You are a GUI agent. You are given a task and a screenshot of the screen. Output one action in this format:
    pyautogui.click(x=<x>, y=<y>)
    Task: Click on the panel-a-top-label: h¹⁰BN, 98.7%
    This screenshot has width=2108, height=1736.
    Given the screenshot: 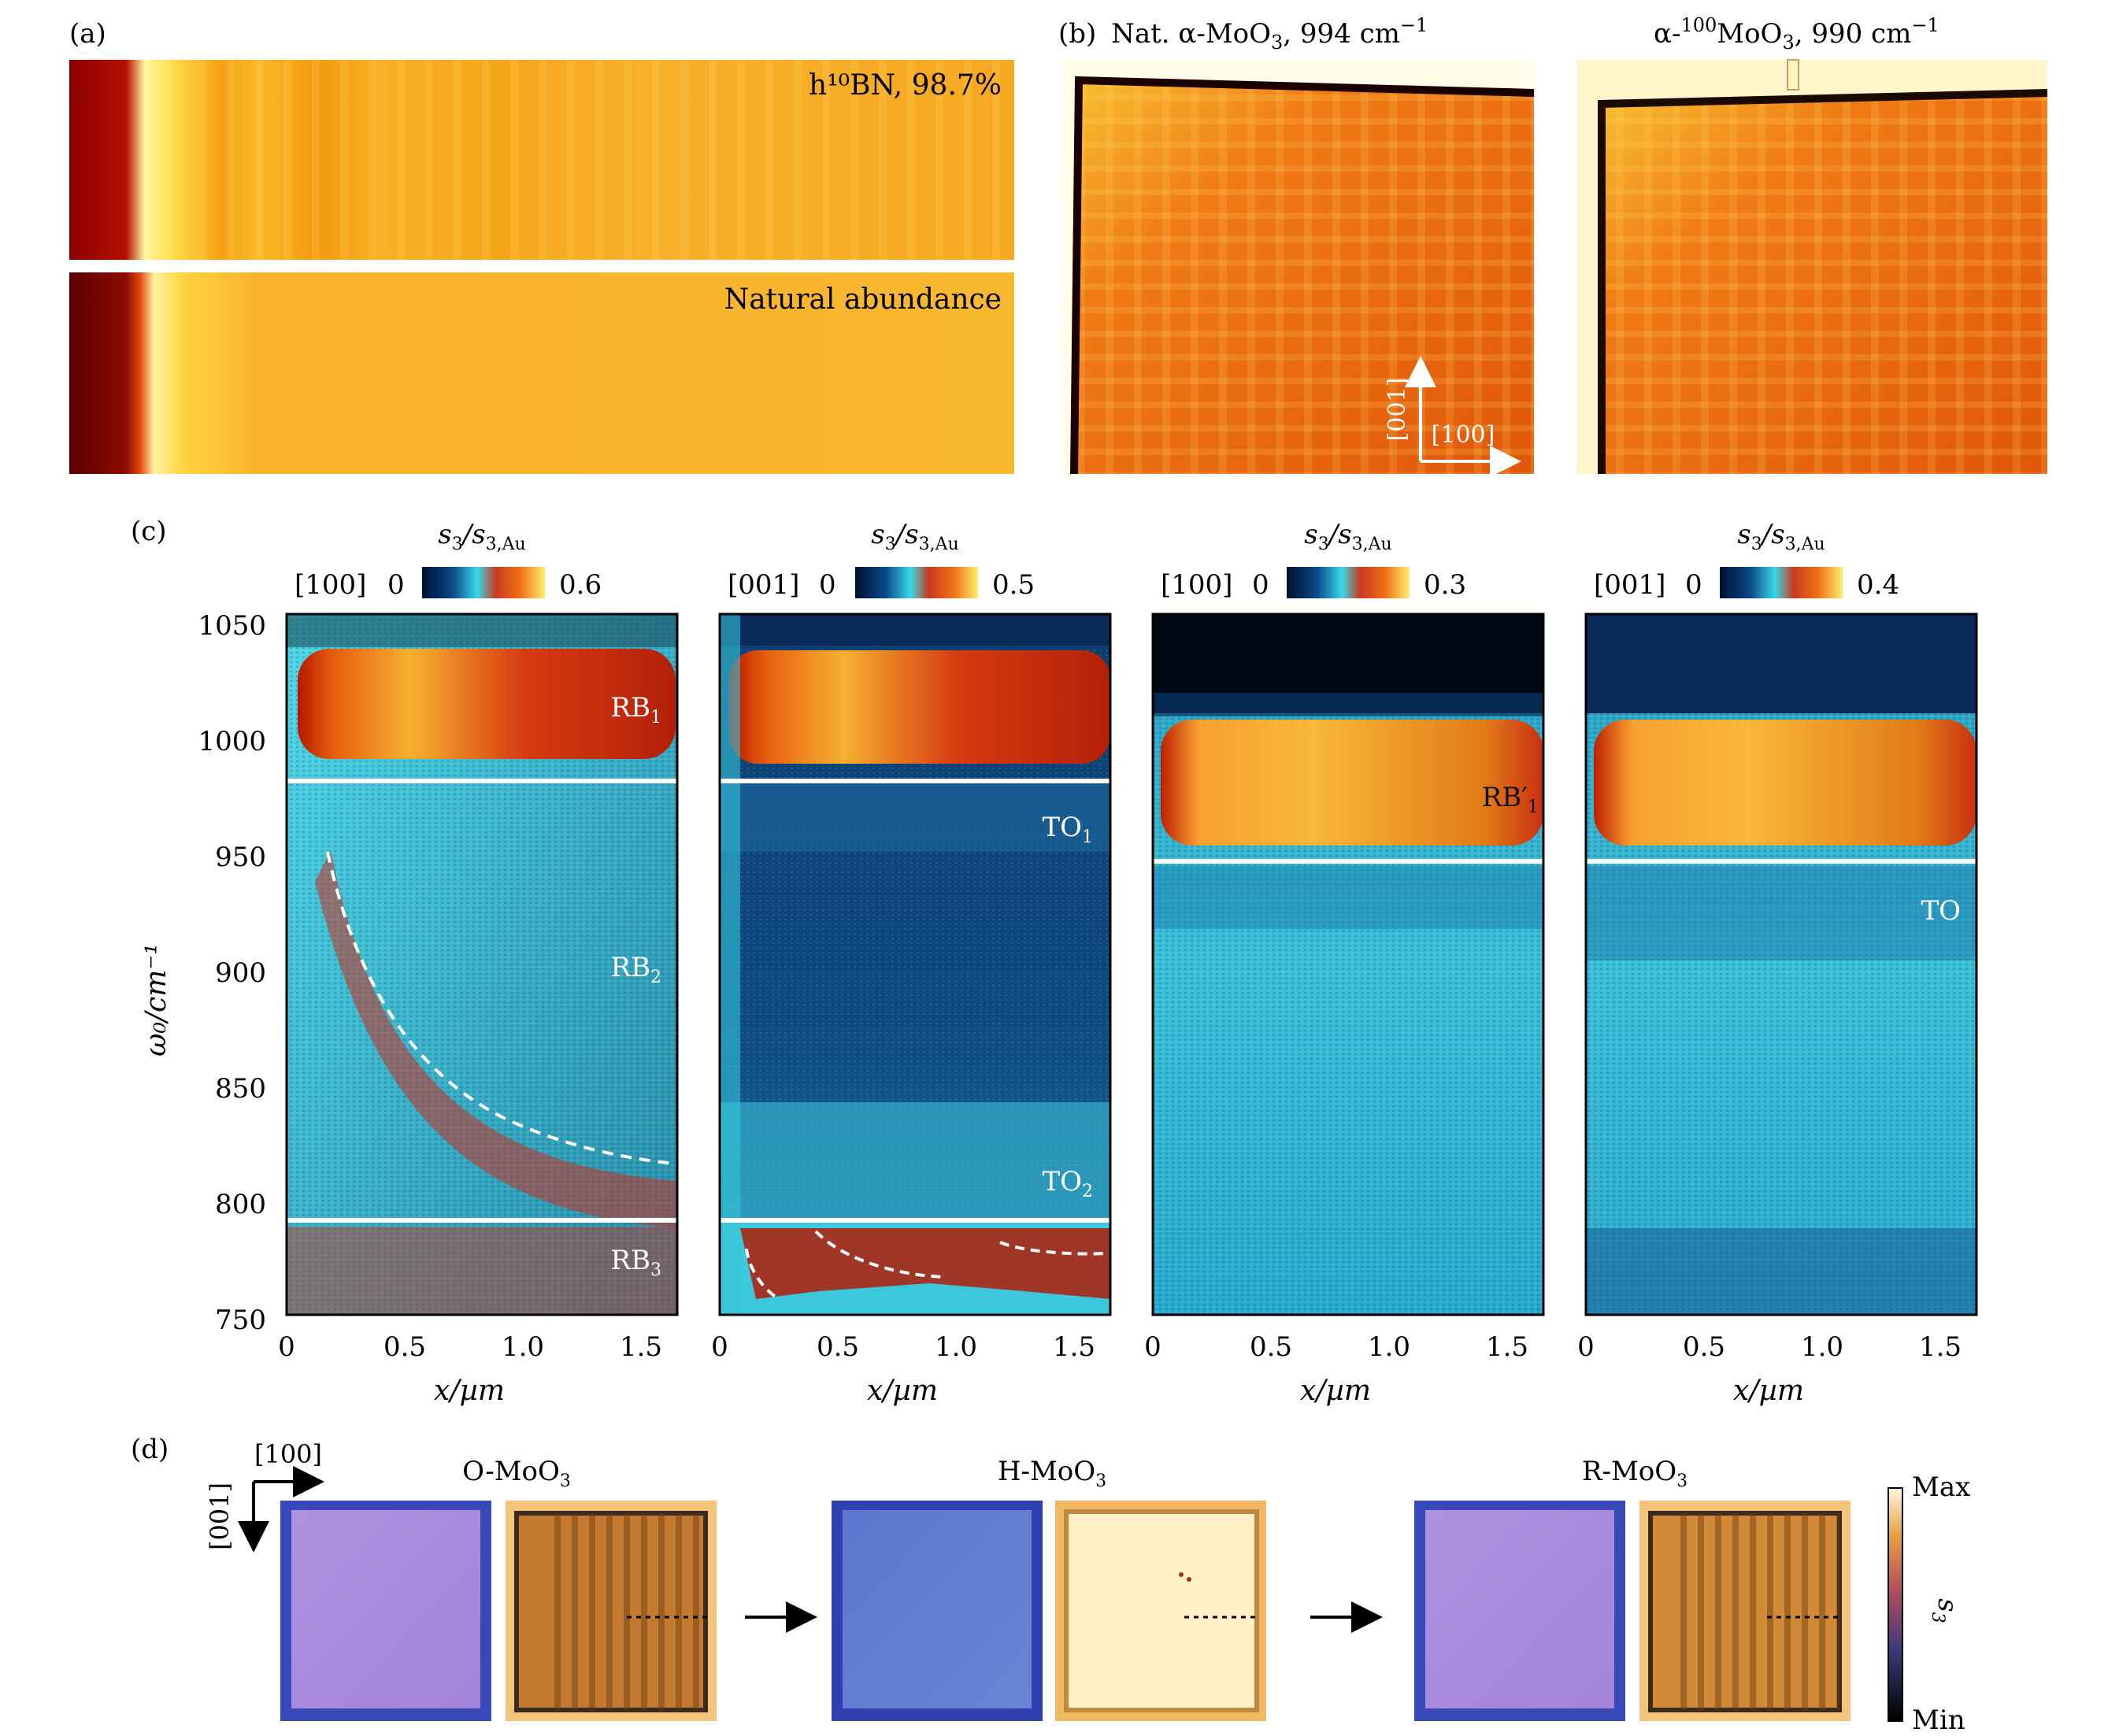 What is the action you would take?
    pyautogui.click(x=906, y=85)
    